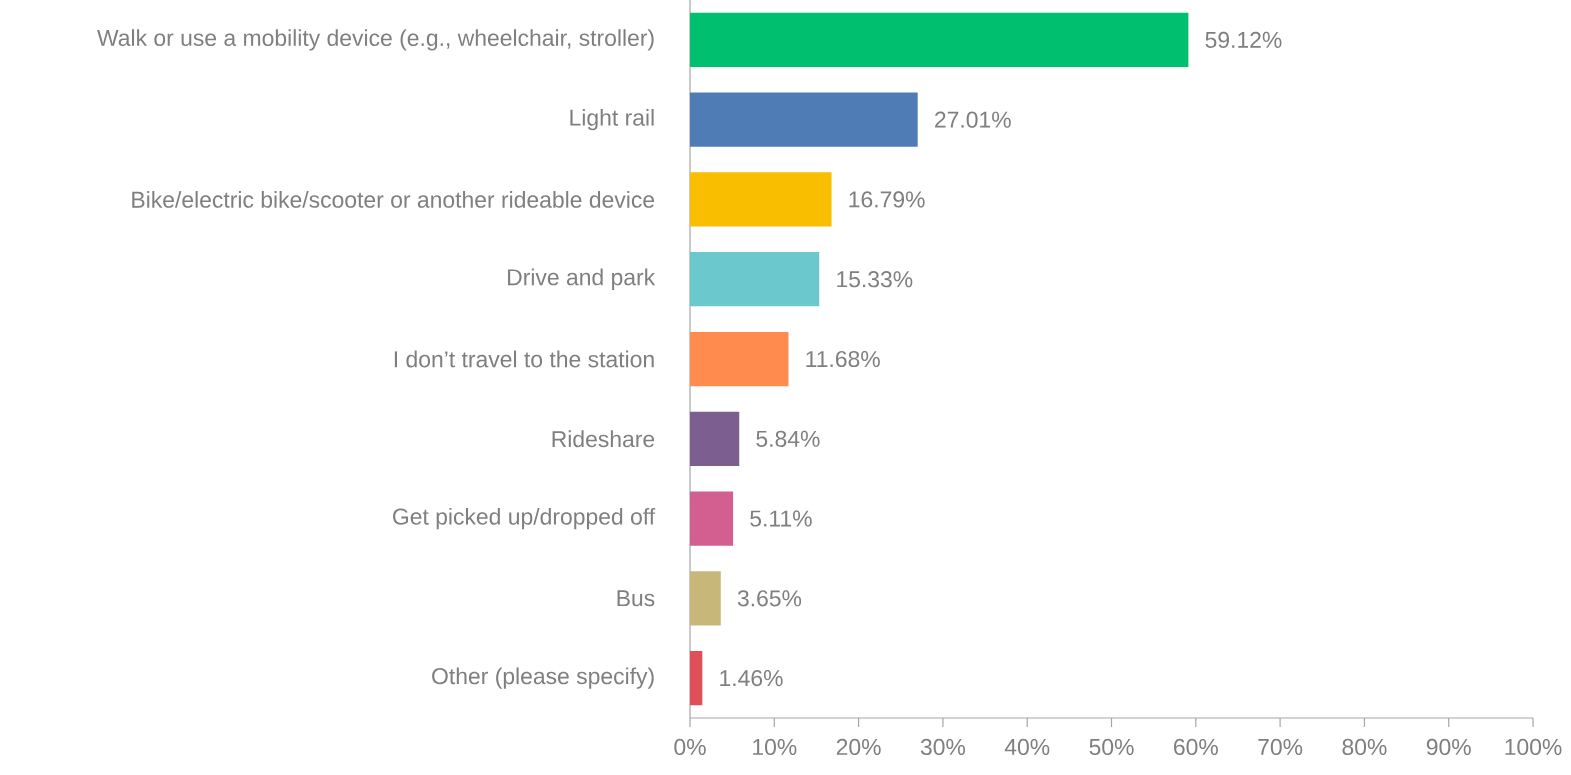  What do you see at coordinates (887, 199) in the screenshot?
I see `data-label: 16.79%` at bounding box center [887, 199].